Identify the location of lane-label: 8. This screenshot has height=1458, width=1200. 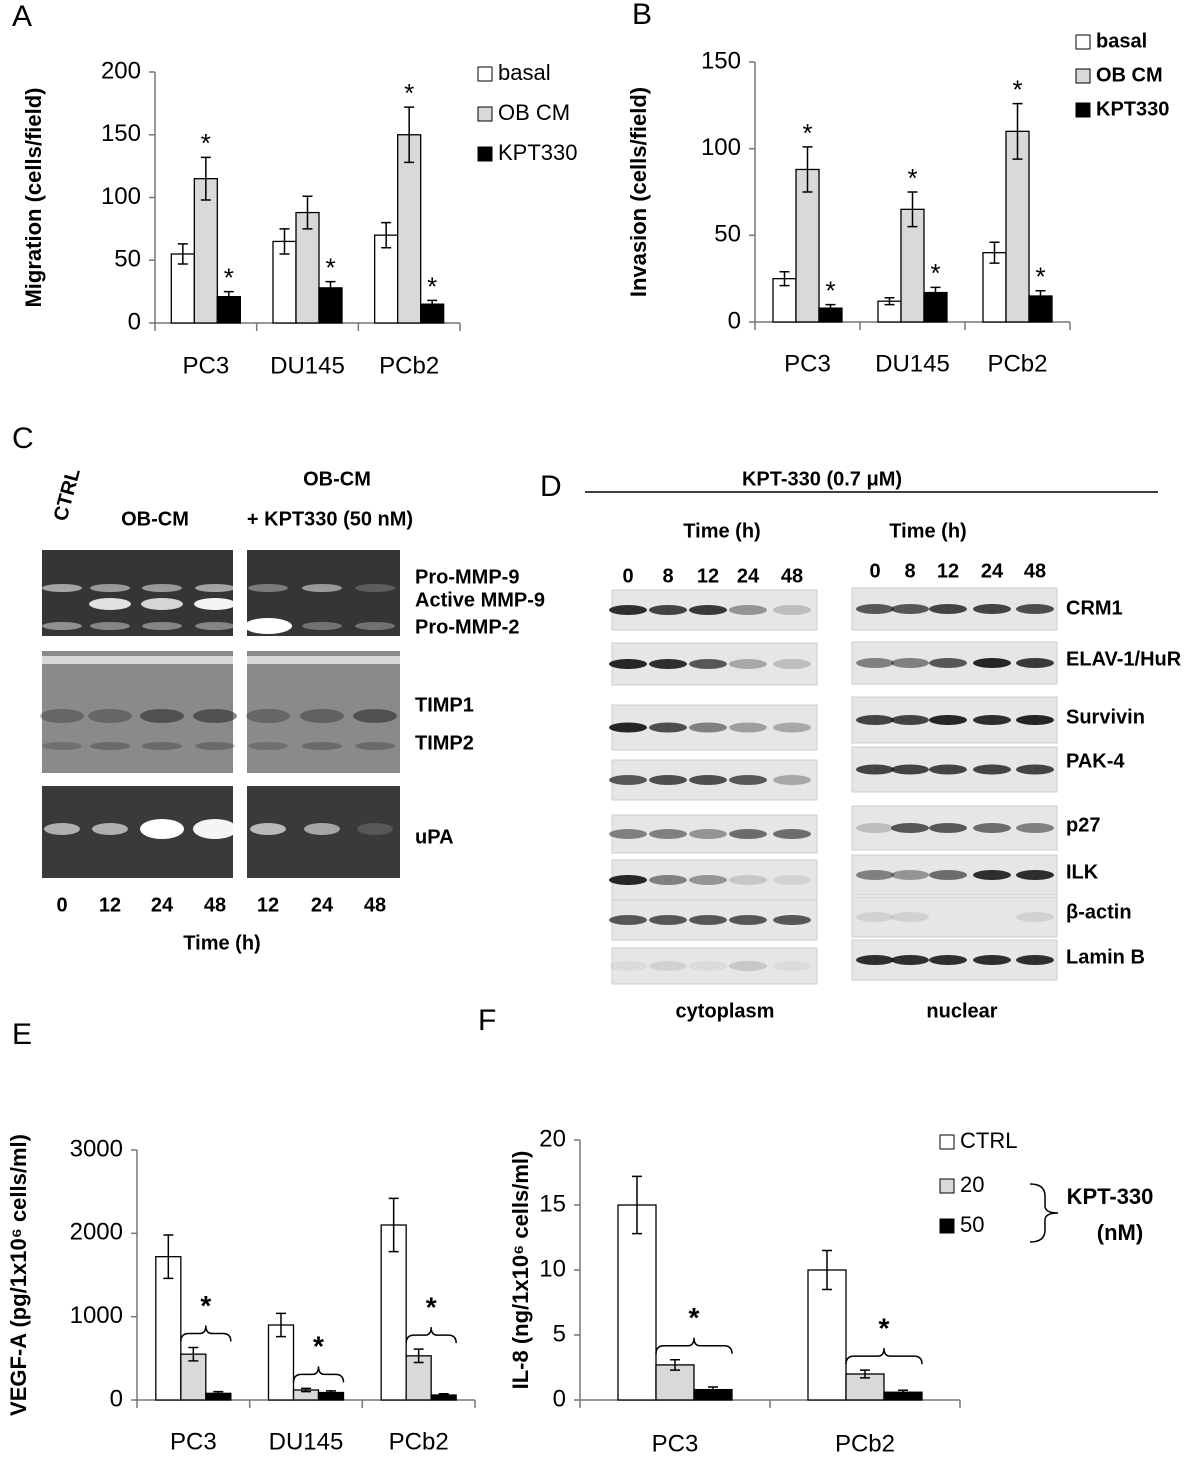
(909, 571).